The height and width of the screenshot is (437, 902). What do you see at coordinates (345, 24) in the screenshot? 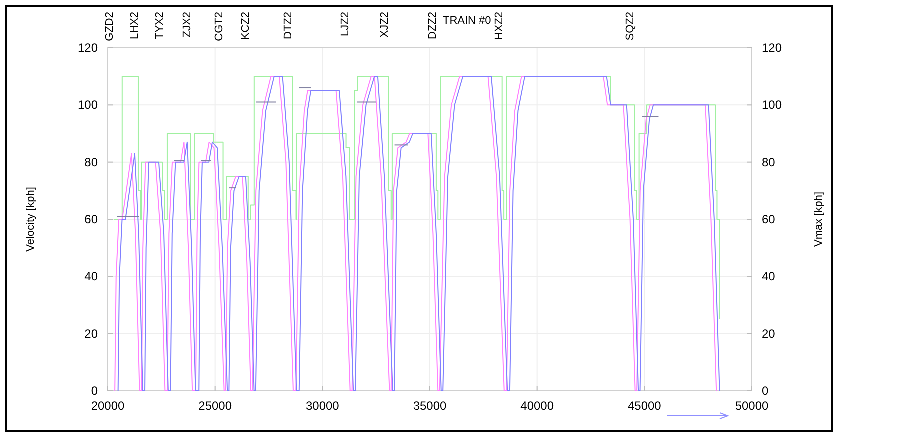
I see `text: LJZ2` at bounding box center [345, 24].